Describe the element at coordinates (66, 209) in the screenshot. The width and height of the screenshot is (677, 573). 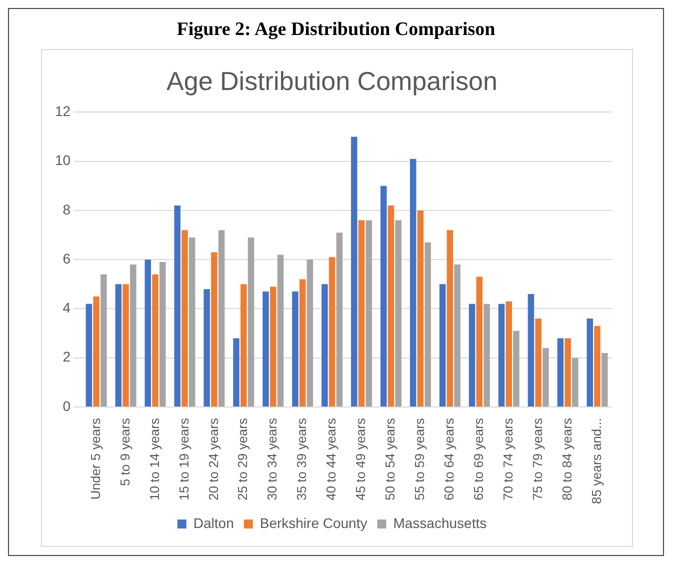
I see `y-tick-label: 8` at that location.